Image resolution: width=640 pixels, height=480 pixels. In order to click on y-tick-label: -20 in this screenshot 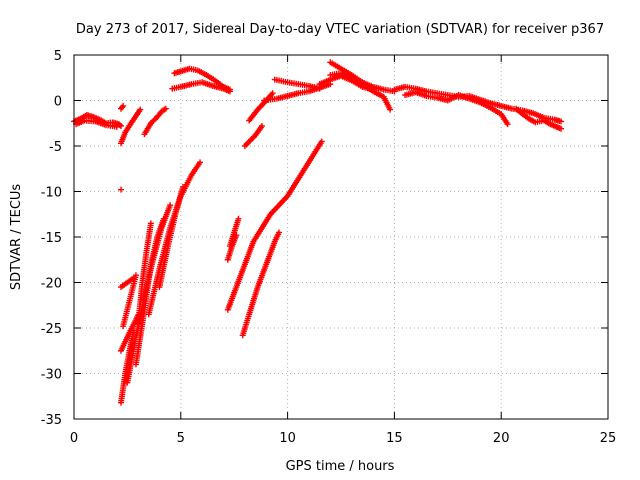, I will do `click(51, 284)`.